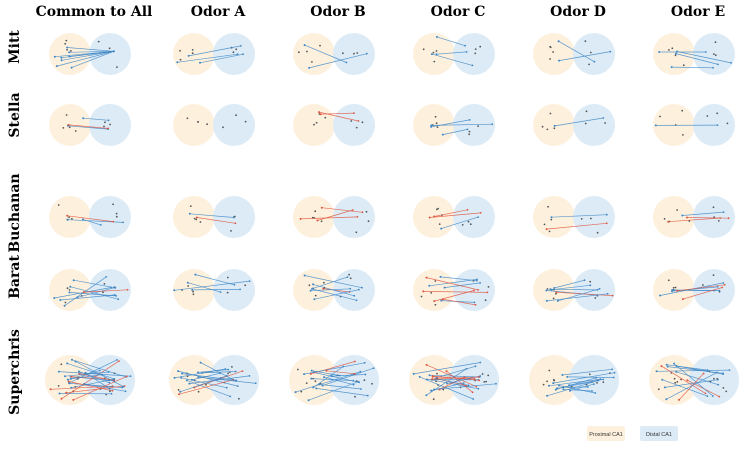  What do you see at coordinates (594, 217) in the screenshot?
I see `distal-region` at bounding box center [594, 217].